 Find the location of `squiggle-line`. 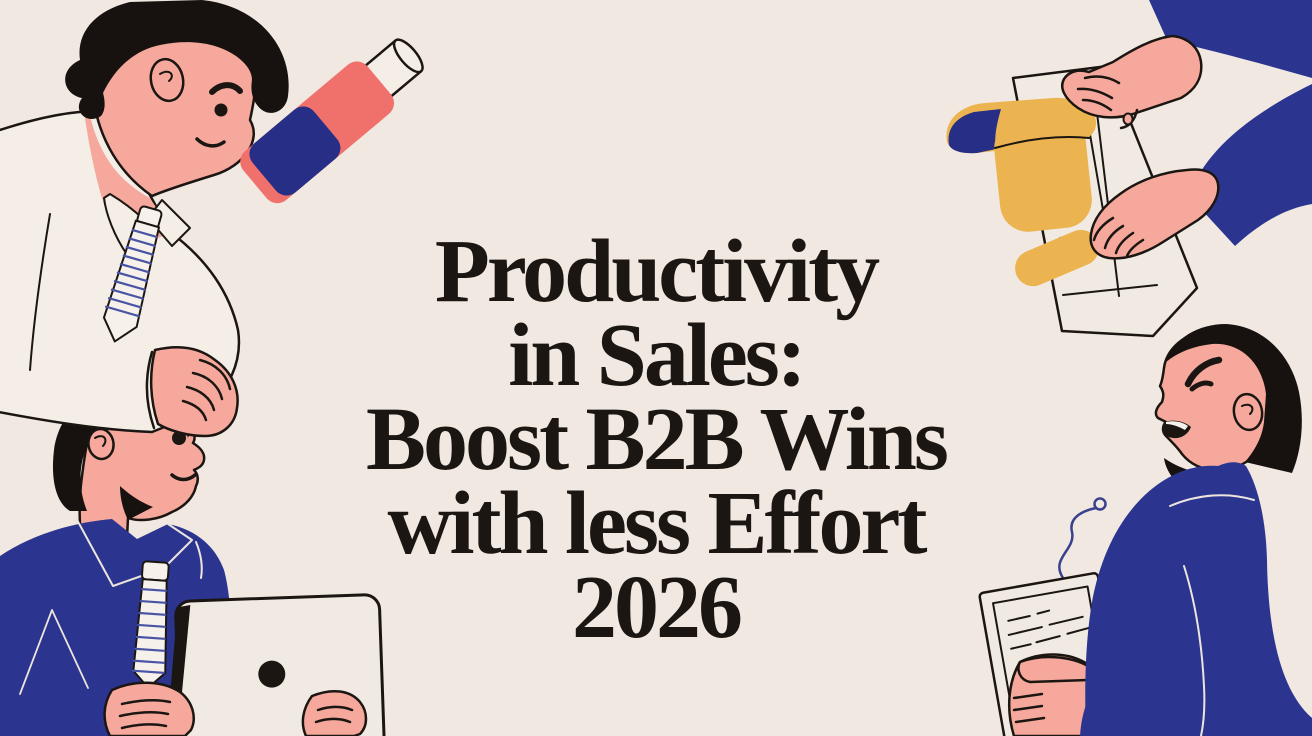

squiggle-line is located at coordinates (1078, 543).